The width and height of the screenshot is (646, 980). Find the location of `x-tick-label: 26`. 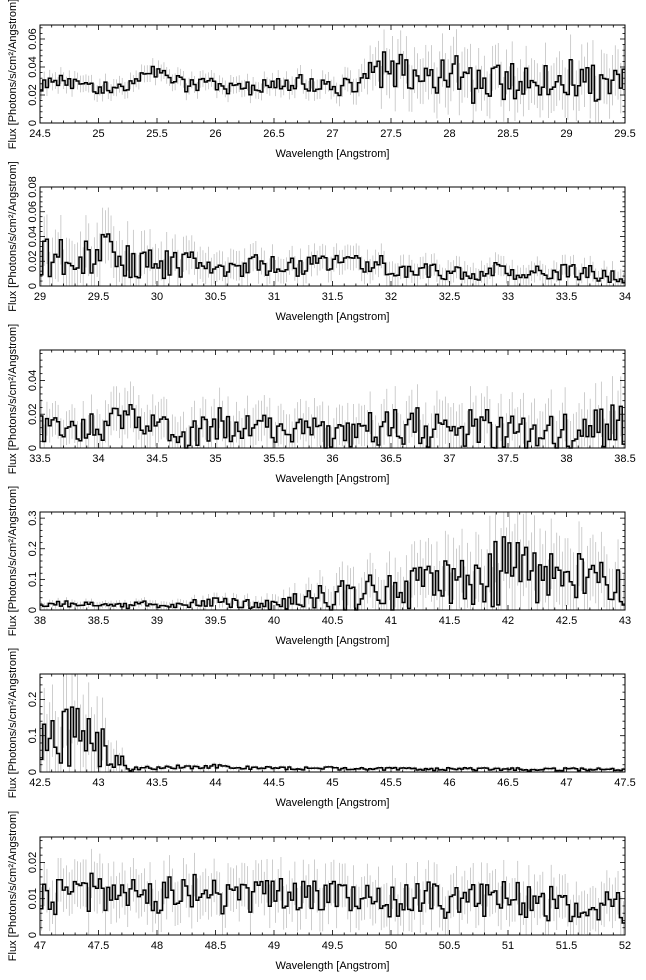

x-tick-label: 26 is located at coordinates (215, 134).